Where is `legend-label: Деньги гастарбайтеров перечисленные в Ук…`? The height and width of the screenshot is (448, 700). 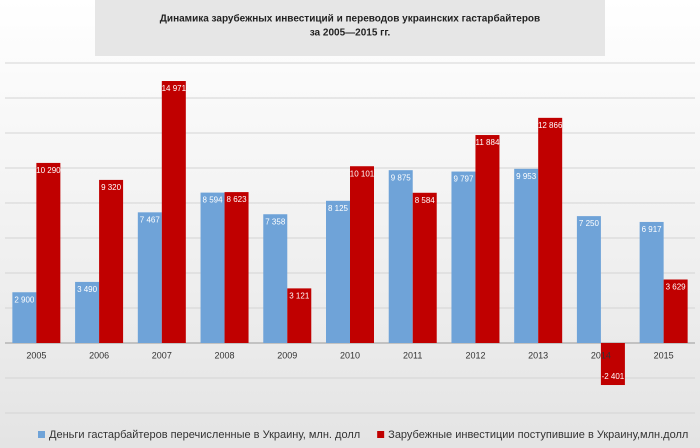
legend-label: Деньги гастарбайтеров перечисленные в Ук… is located at coordinates (204, 435).